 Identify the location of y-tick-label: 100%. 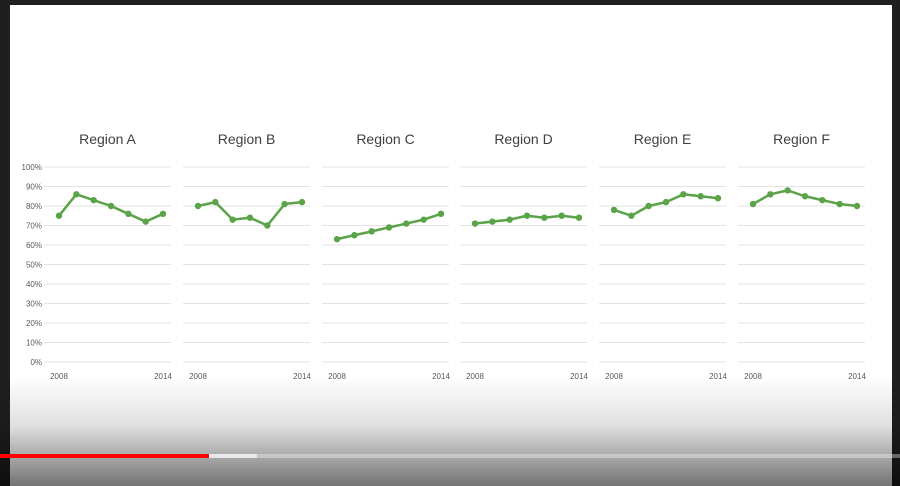
(32, 167).